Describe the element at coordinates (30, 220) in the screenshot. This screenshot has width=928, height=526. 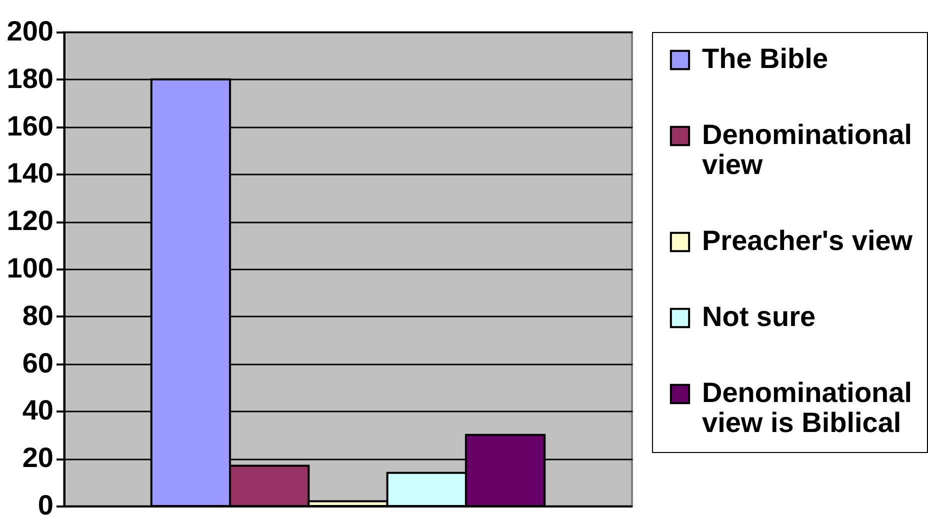
I see `y-tick-label: 120` at that location.